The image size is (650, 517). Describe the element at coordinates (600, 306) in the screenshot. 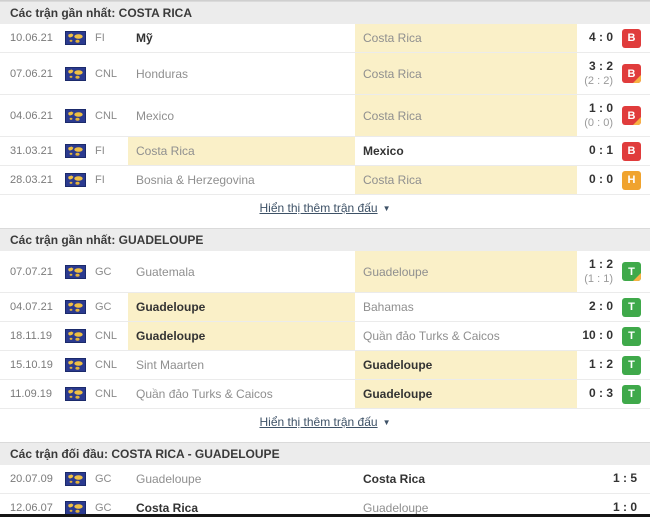

I see `score: 2 : 0` at that location.